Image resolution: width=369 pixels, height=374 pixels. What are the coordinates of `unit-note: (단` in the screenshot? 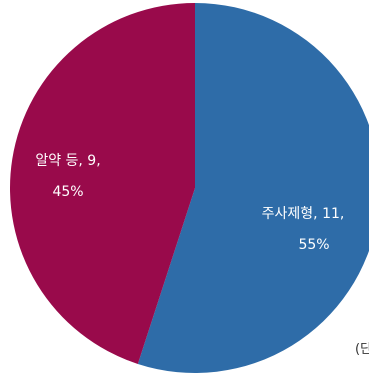 It's located at (362, 349).